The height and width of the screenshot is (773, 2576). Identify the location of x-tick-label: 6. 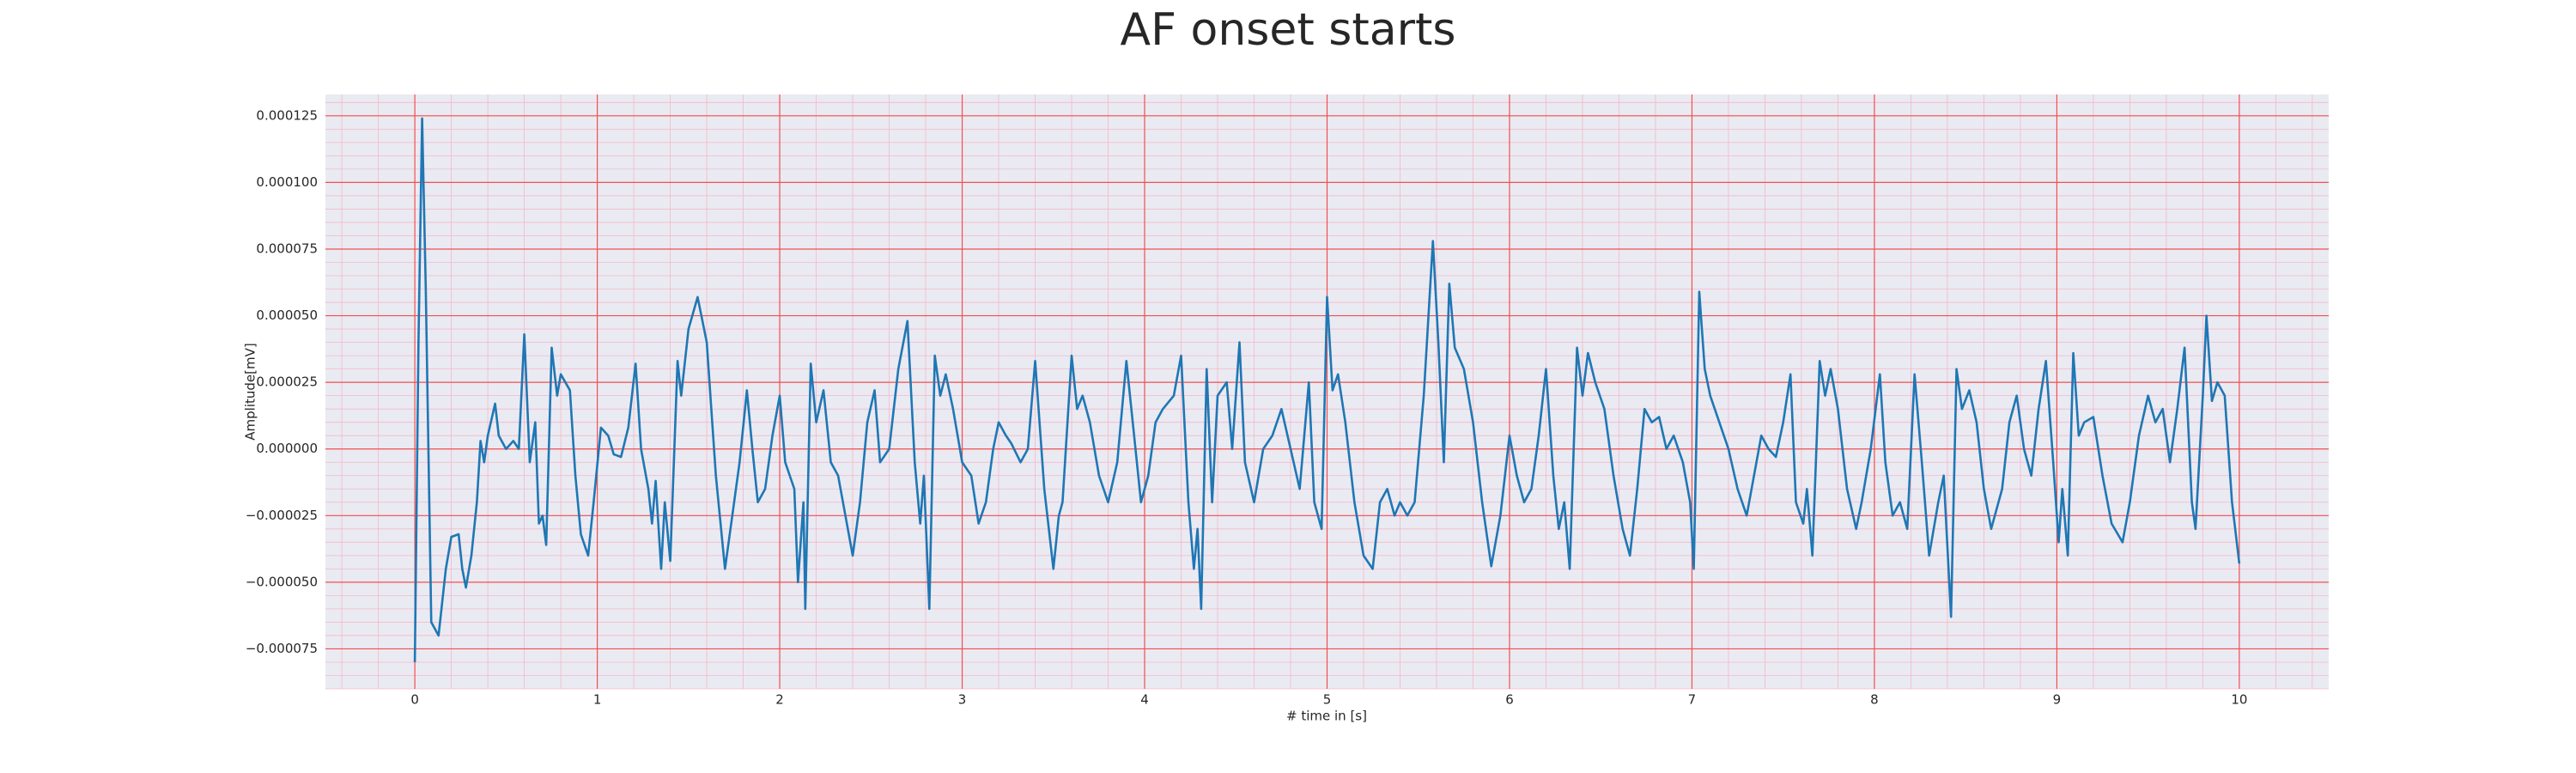
(1510, 700).